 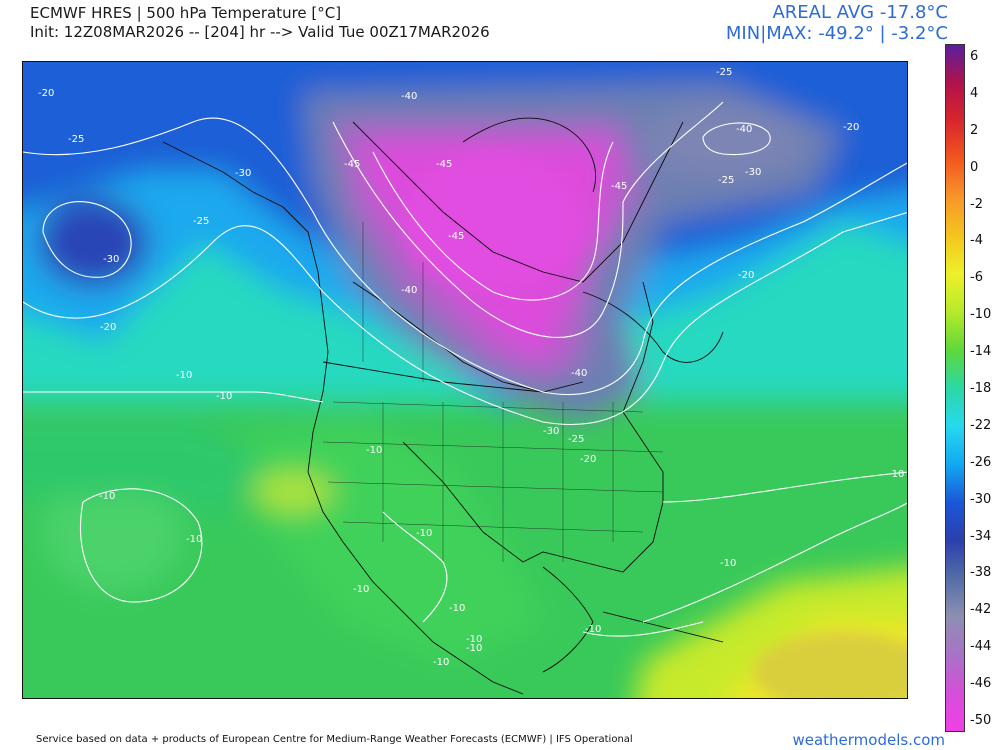 What do you see at coordinates (976, 204) in the screenshot?
I see `colorbar-tick-label: -2` at bounding box center [976, 204].